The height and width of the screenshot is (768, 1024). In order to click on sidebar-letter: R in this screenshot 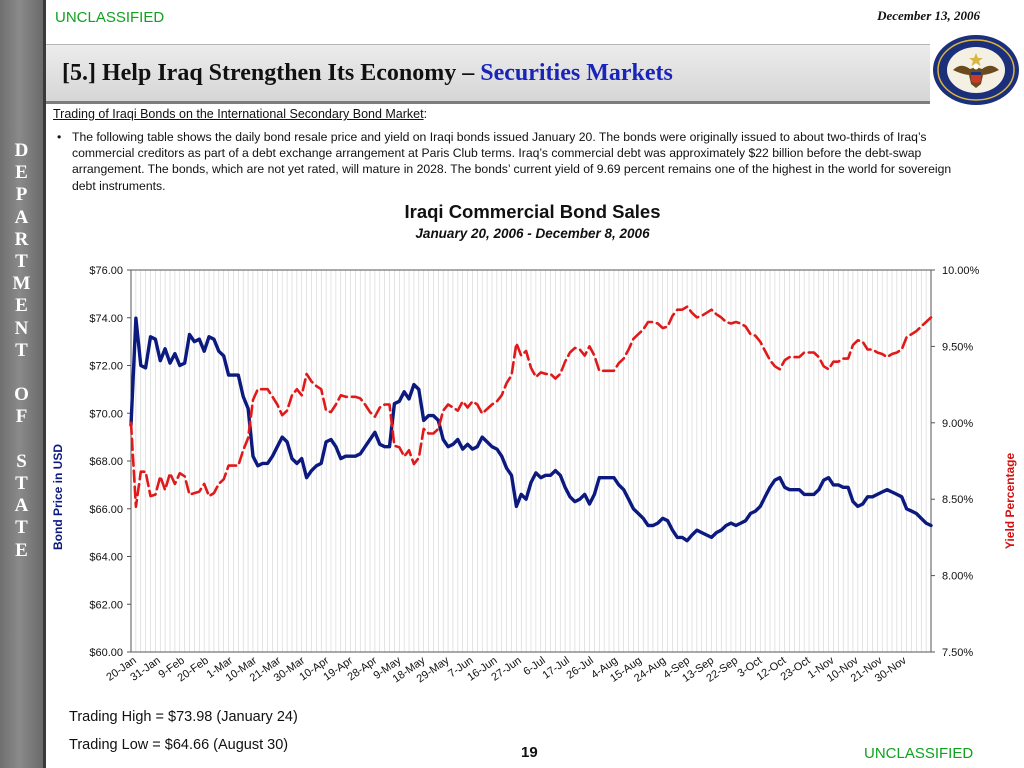, I will do `click(21, 239)`.